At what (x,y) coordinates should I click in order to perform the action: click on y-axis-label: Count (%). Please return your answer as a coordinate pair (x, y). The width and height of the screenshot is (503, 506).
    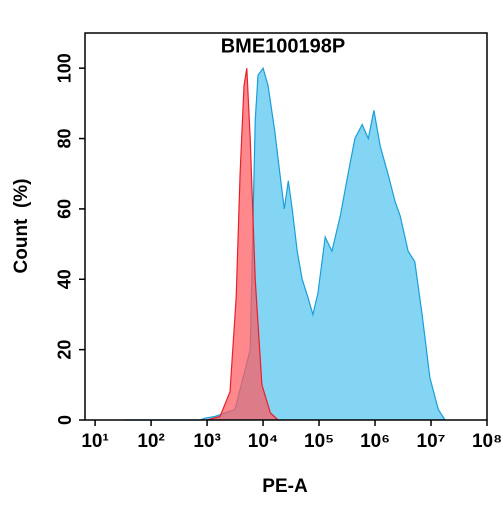
    Looking at the image, I should click on (21, 226).